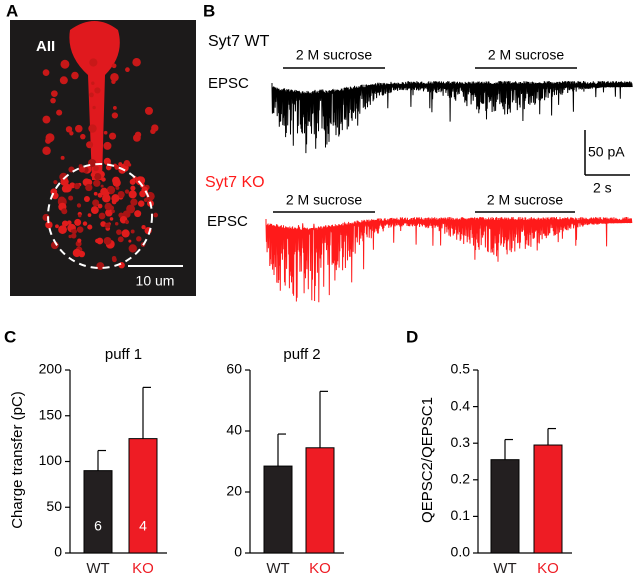  What do you see at coordinates (12, 10) in the screenshot?
I see `panel-label: A` at bounding box center [12, 10].